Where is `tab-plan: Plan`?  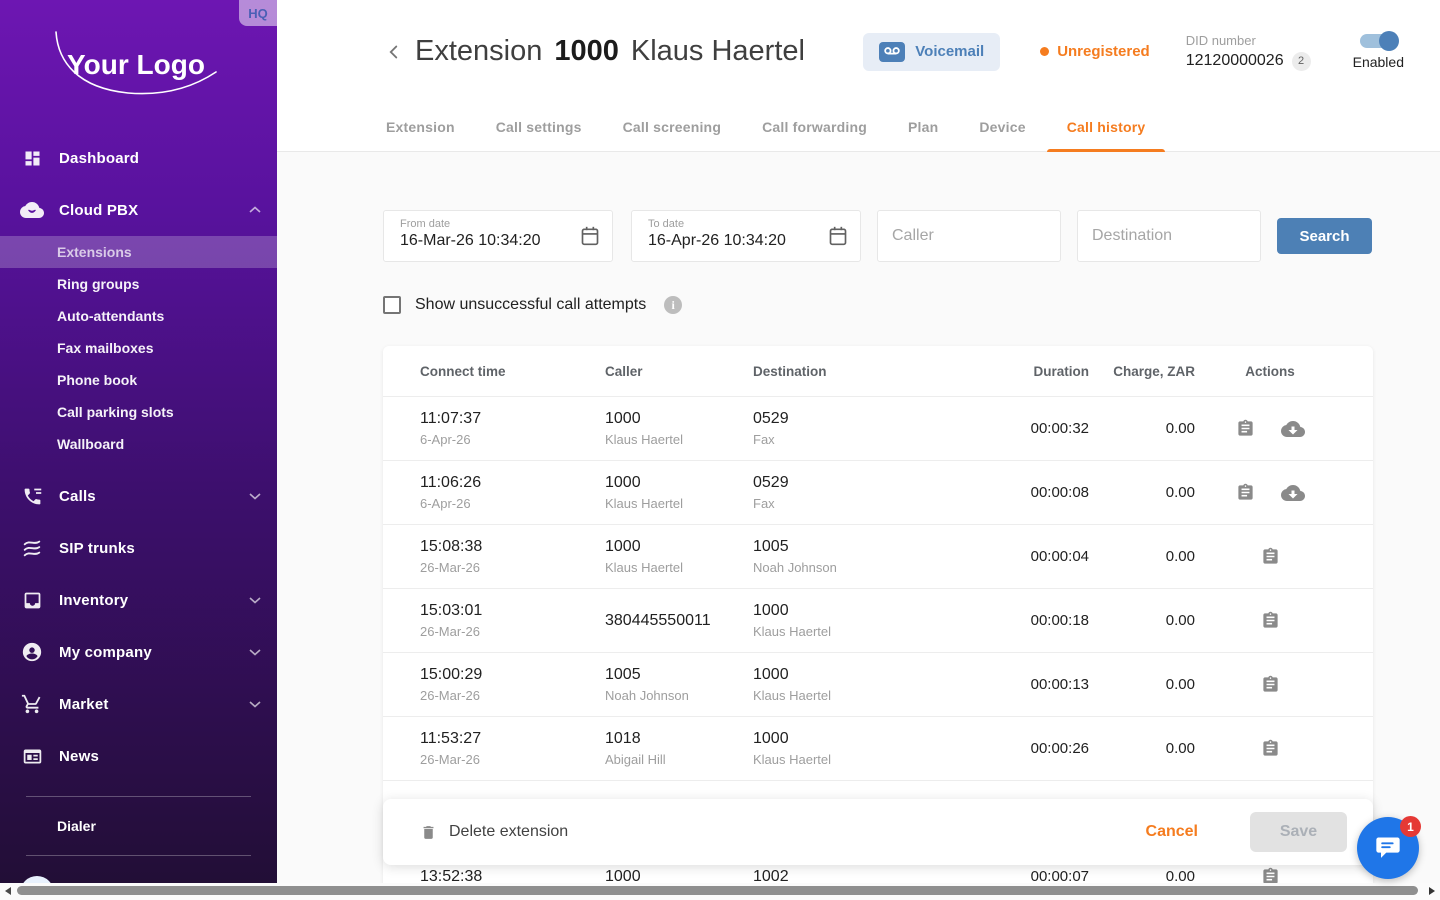
tab-plan: Plan is located at coordinates (923, 127).